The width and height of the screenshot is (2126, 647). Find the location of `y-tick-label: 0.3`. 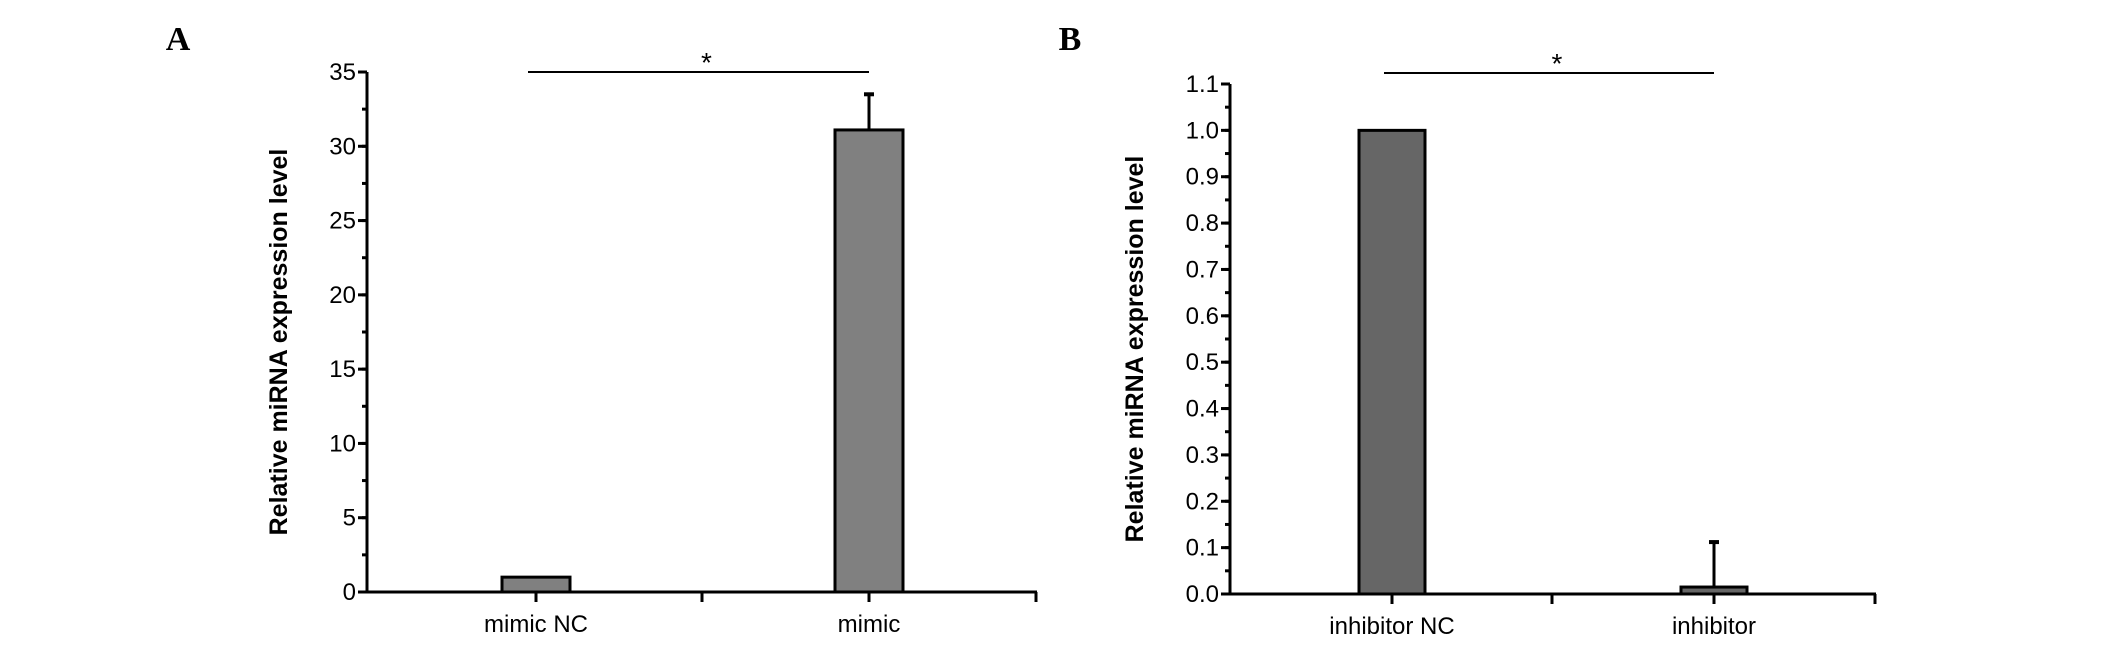

y-tick-label: 0.3 is located at coordinates (1202, 455).